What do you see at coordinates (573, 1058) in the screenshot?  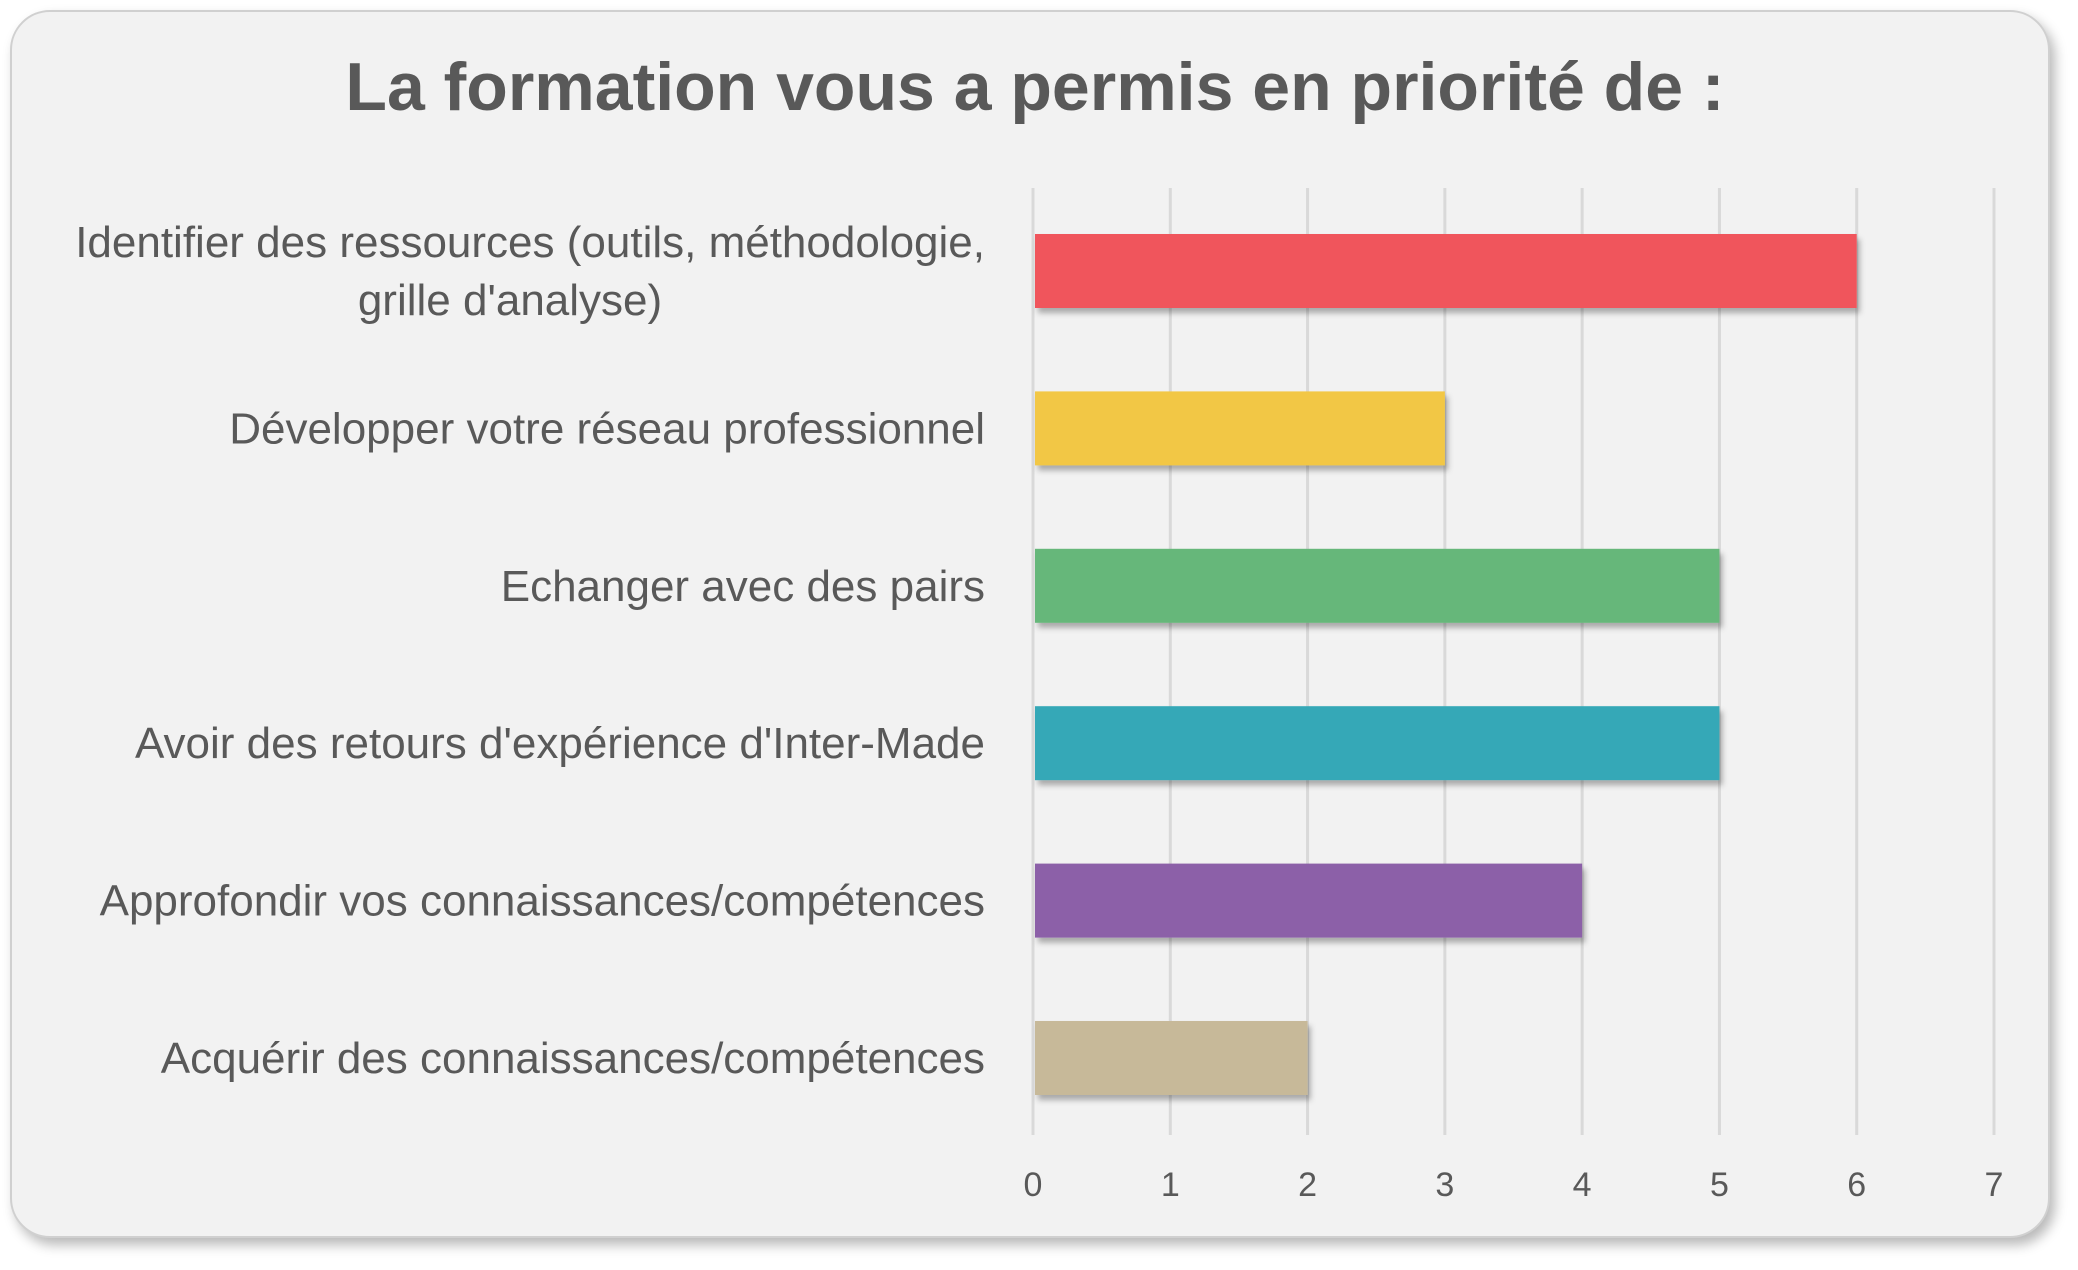 I see `category-label: Acquérir des connaissances/compétences` at bounding box center [573, 1058].